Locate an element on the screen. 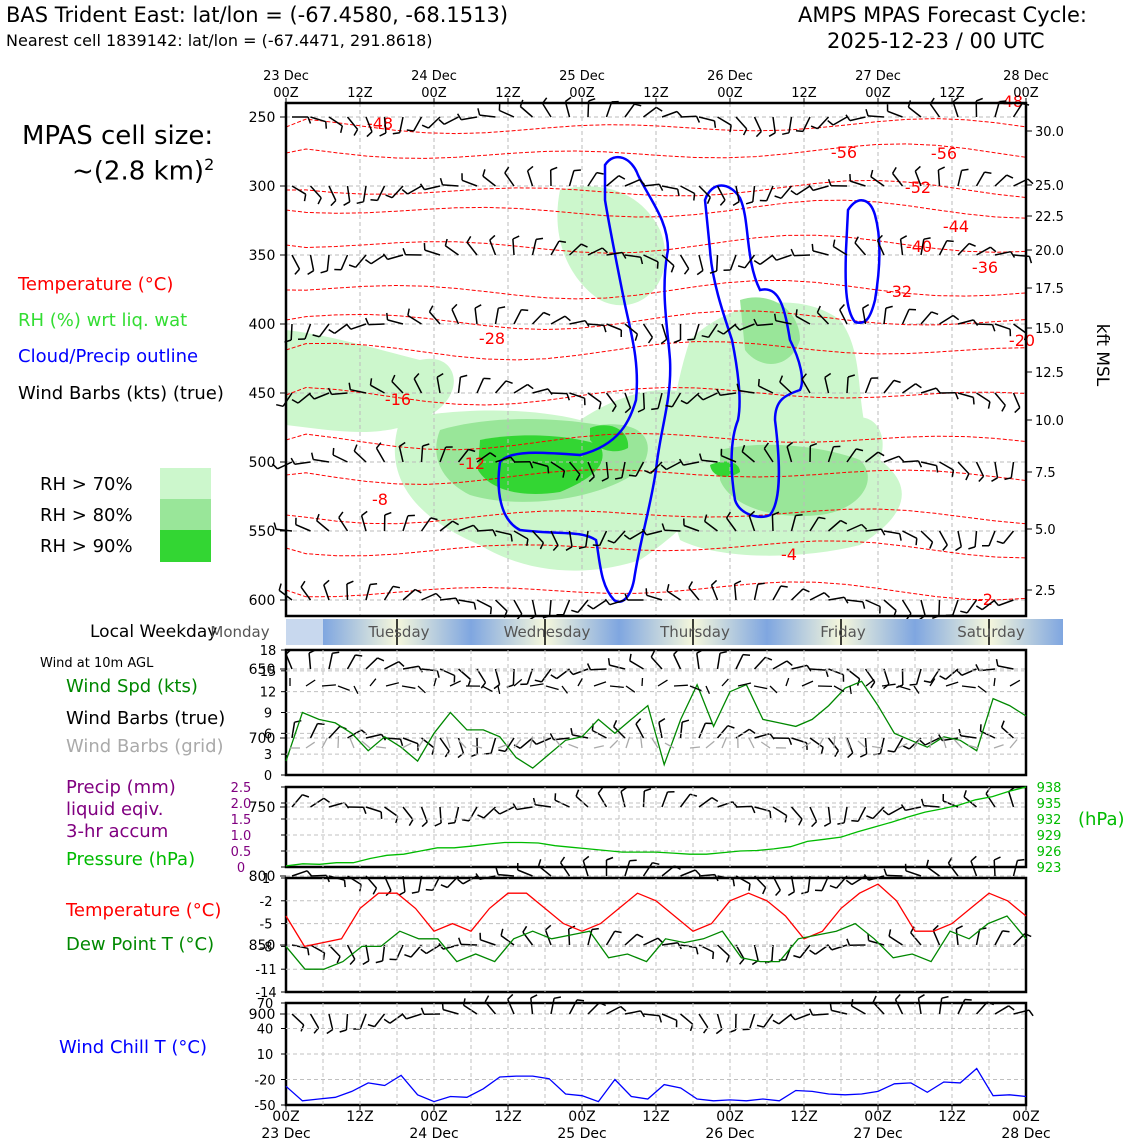 This screenshot has width=1140, height=1140. cell-size-exponent: 2 is located at coordinates (209, 164).